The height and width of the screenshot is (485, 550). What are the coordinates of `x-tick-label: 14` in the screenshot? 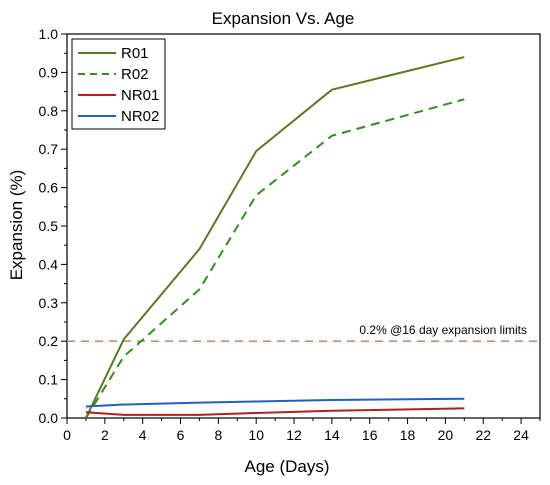 It's located at (332, 435).